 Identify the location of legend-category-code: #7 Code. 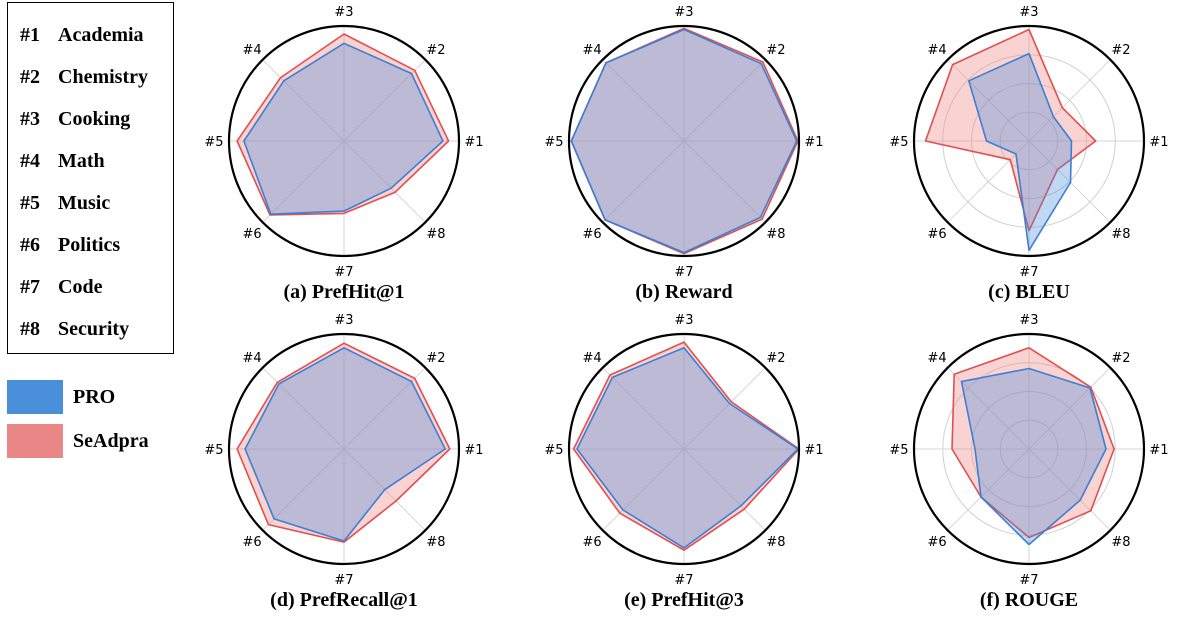
(61, 287).